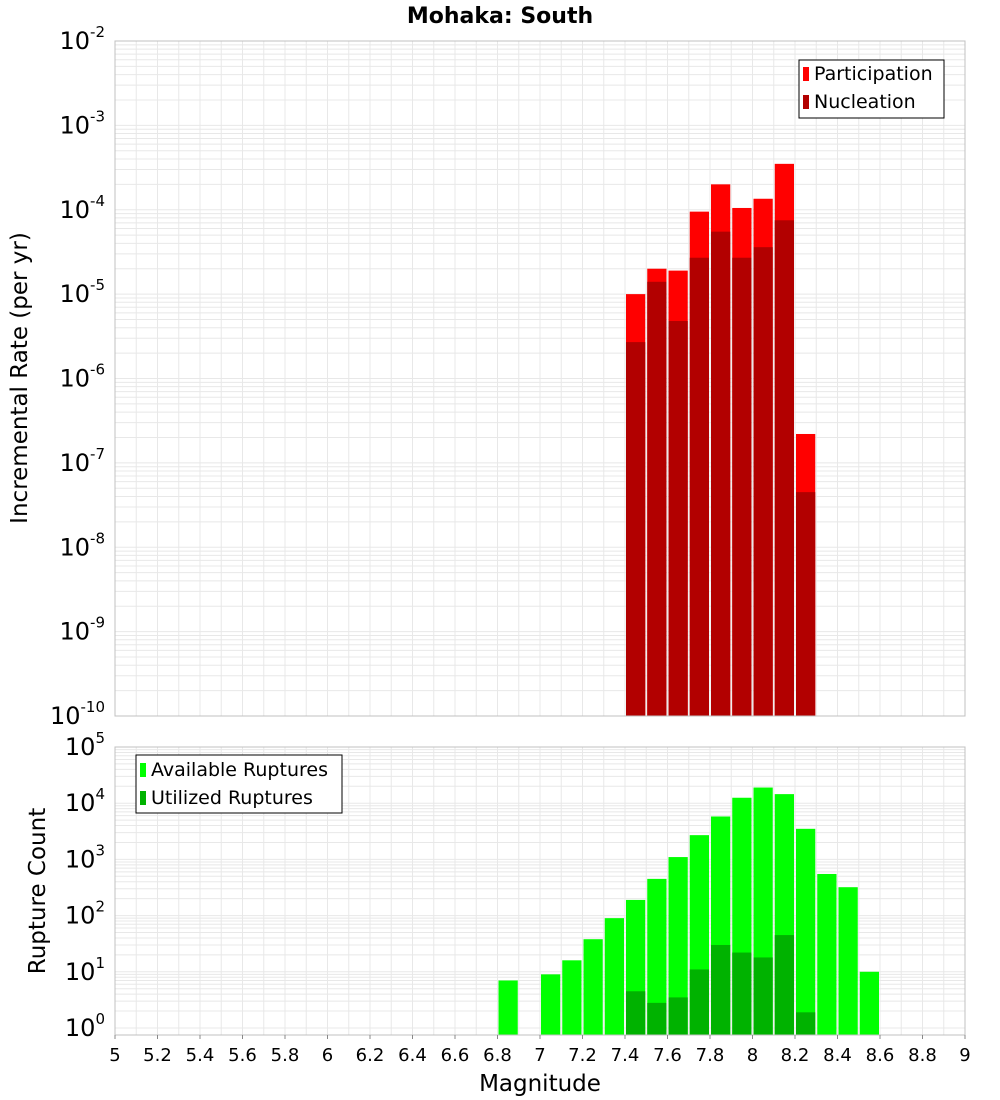 This screenshot has height=1100, width=1000. I want to click on count-y-tick-label: 10⁴, so click(85, 801).